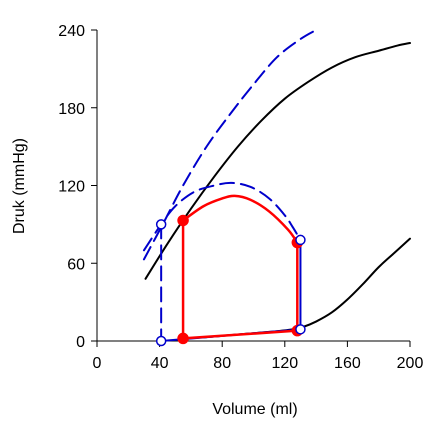 This screenshot has width=447, height=421. I want to click on x-tick-label: 40, so click(160, 363).